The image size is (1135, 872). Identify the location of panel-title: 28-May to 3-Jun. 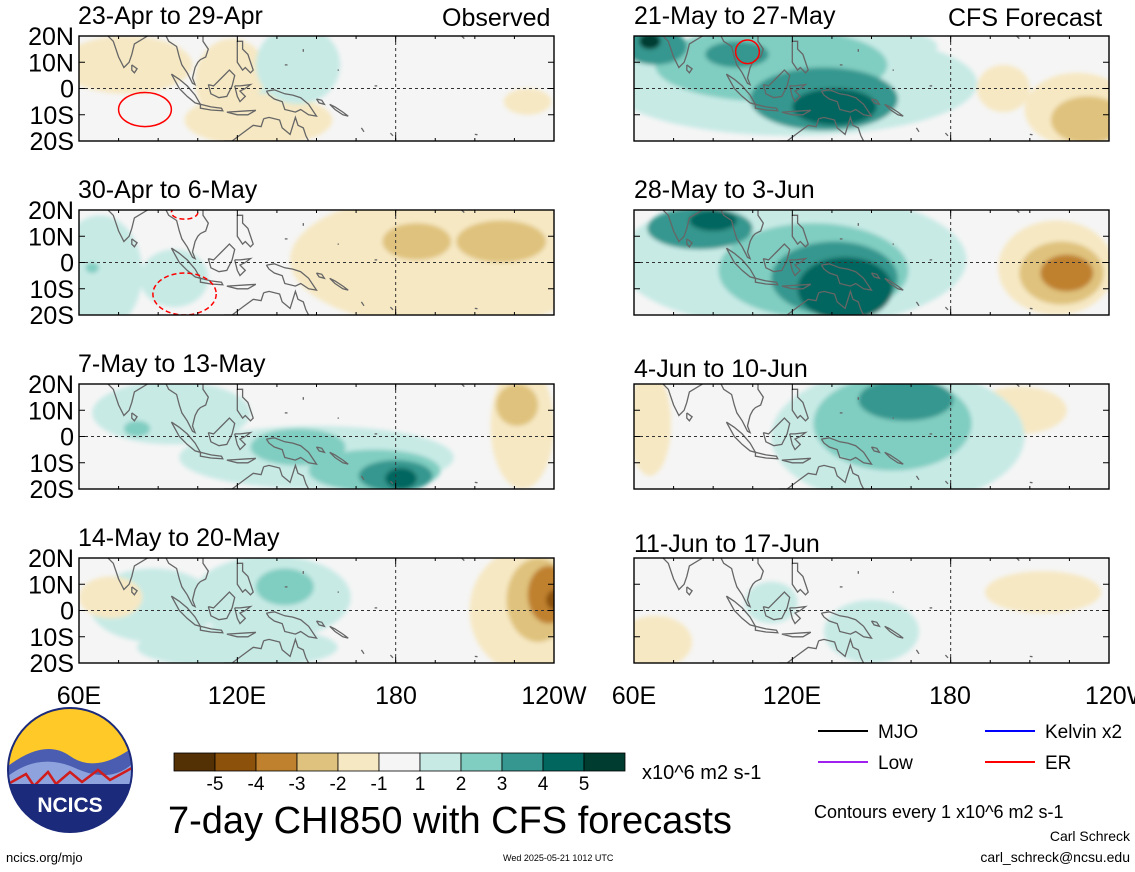
(724, 190).